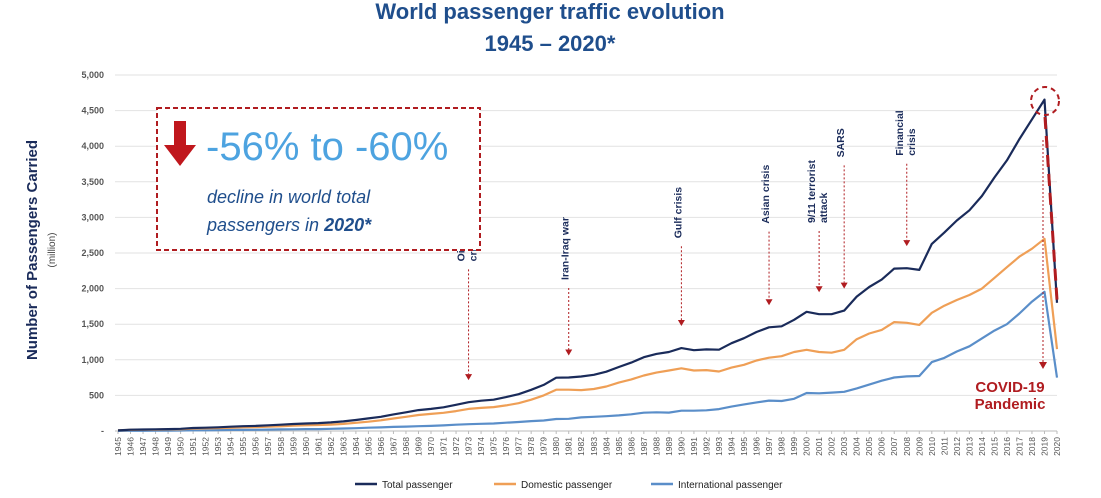 This screenshot has height=498, width=1101. I want to click on x-tick-label: 1974, so click(481, 446).